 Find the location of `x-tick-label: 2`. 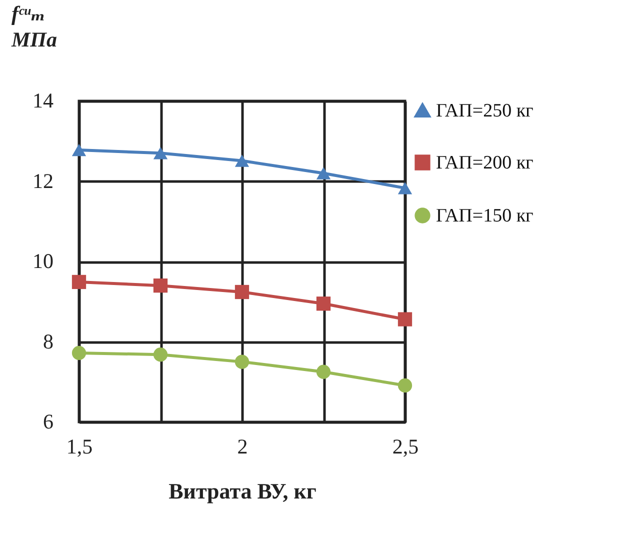

x-tick-label: 2 is located at coordinates (242, 446).